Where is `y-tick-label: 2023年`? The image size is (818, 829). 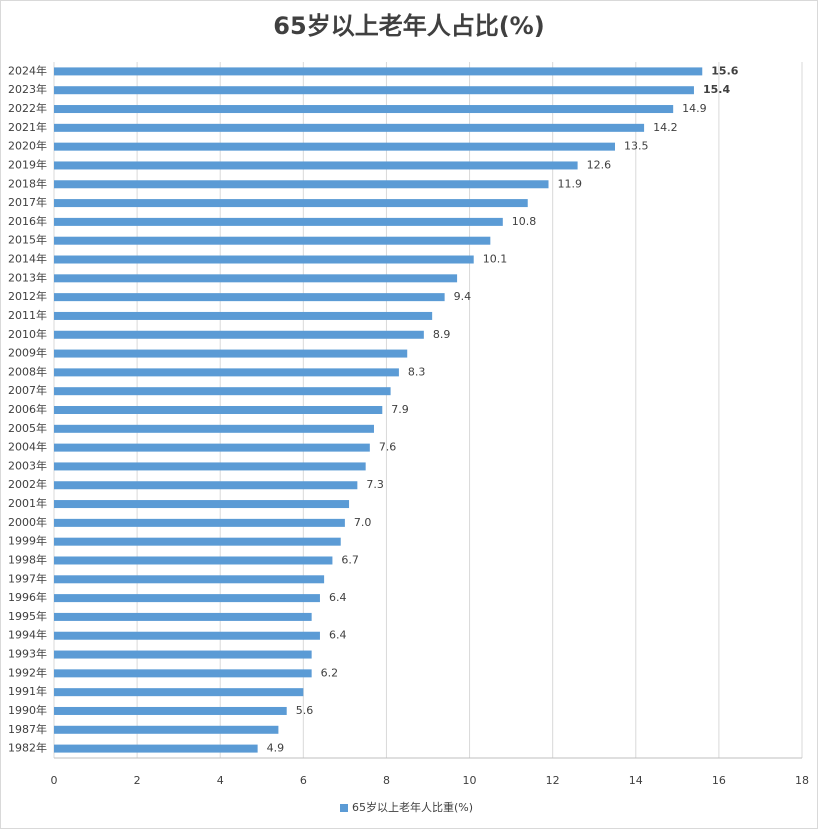
y-tick-label: 2023年 is located at coordinates (27, 89).